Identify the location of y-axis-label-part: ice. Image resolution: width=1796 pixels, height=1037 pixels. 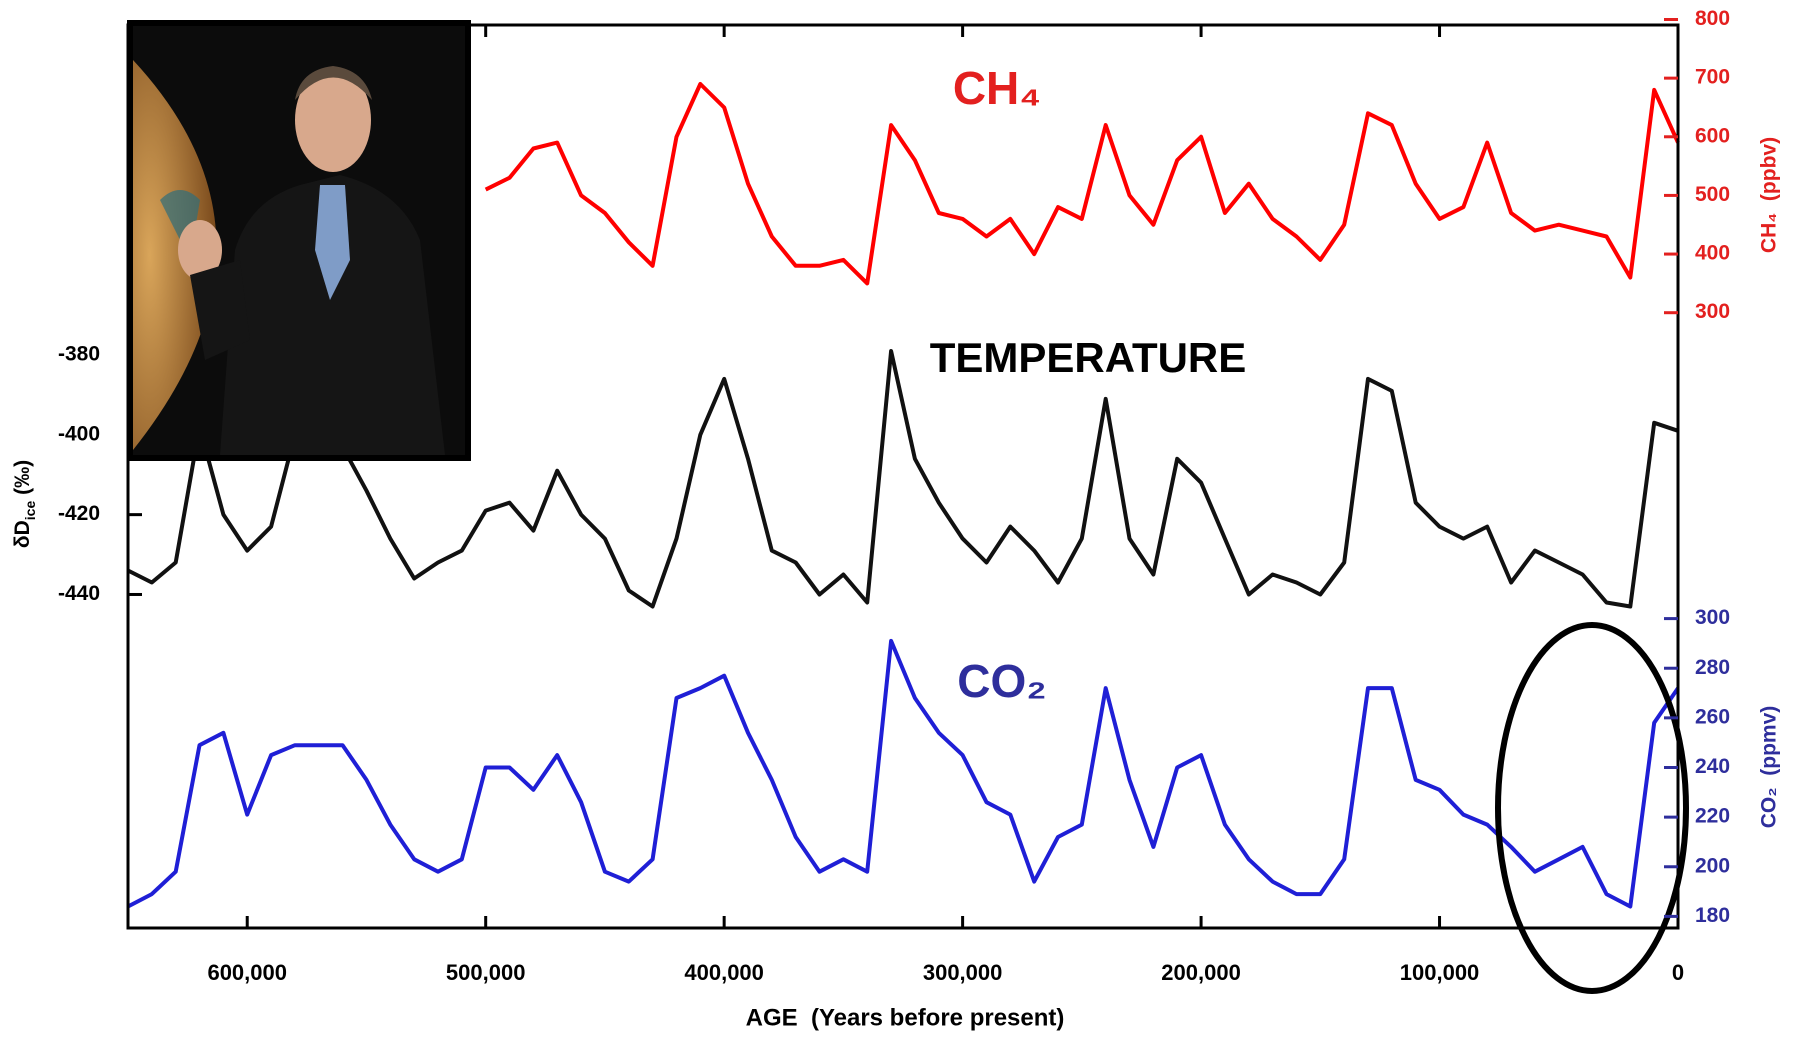
(30, 511).